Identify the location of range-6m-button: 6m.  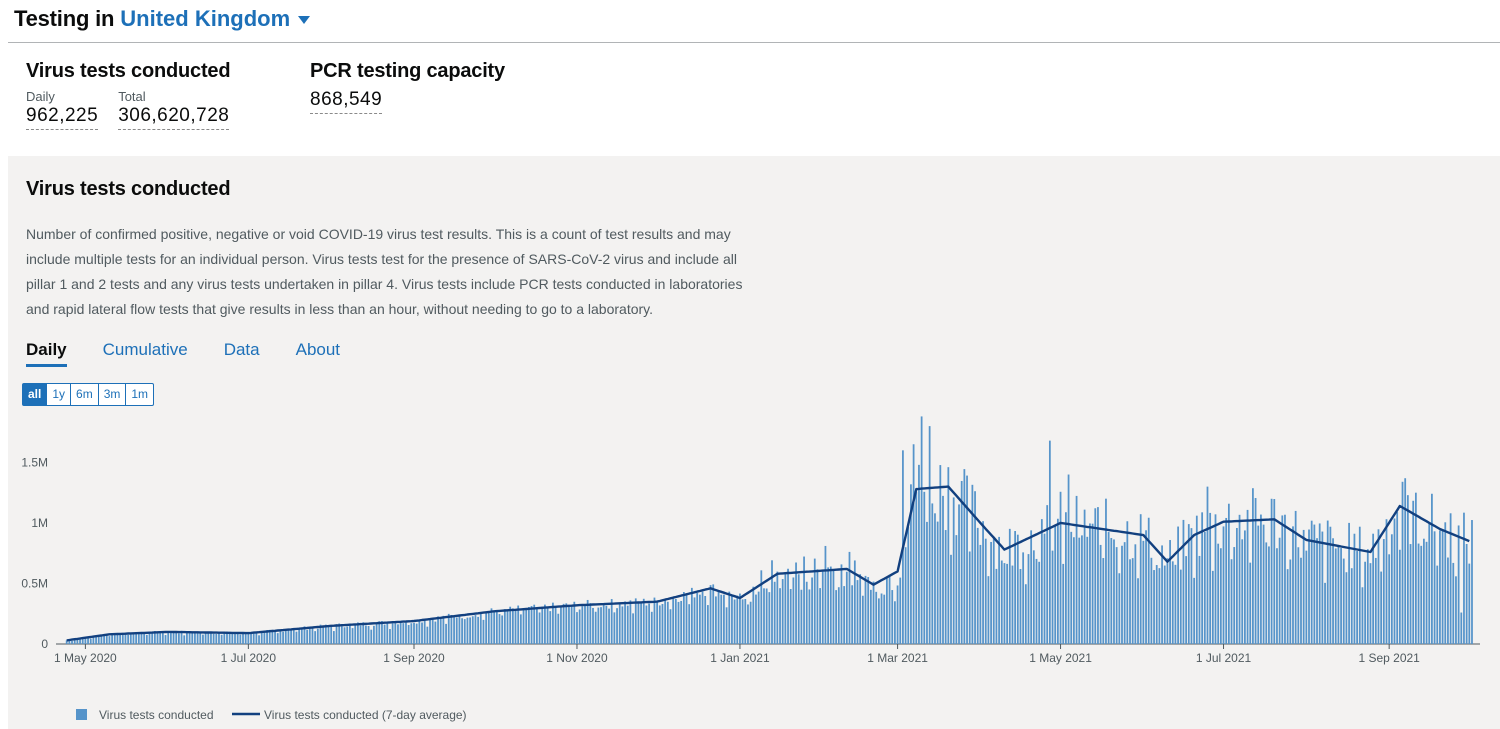
(84, 394).